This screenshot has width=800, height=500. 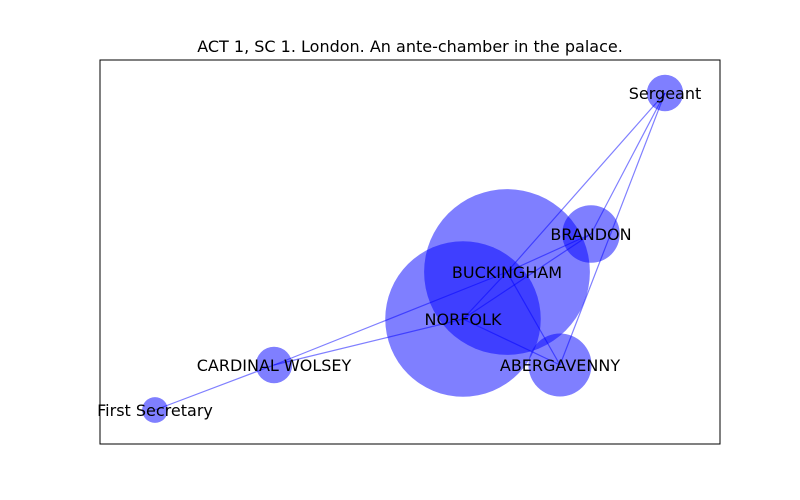 I want to click on node-label-sergeant: Sergeant, so click(x=665, y=93).